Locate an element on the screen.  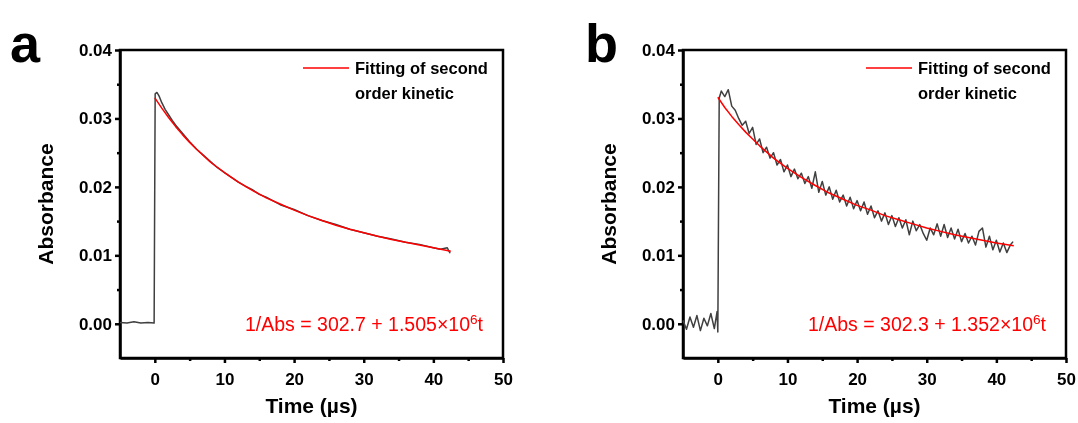
line-series is located at coordinates (303, 174).